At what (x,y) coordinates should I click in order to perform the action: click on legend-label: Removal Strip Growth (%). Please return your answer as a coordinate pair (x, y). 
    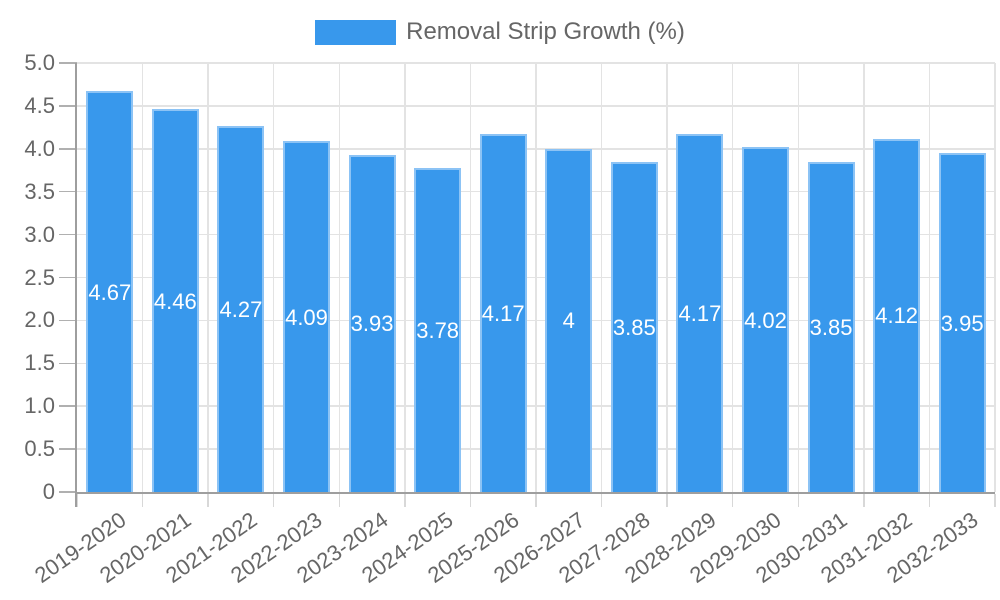
    Looking at the image, I should click on (545, 31).